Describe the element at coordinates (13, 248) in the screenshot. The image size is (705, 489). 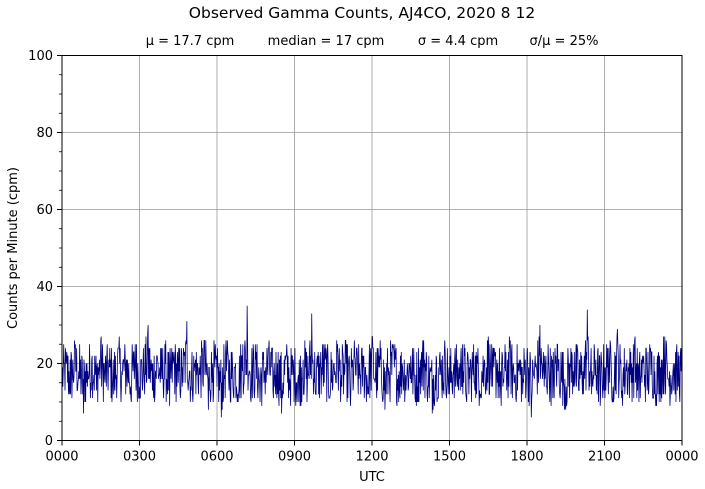
I see `y-axis-label: Counts per Minute (cpm)` at that location.